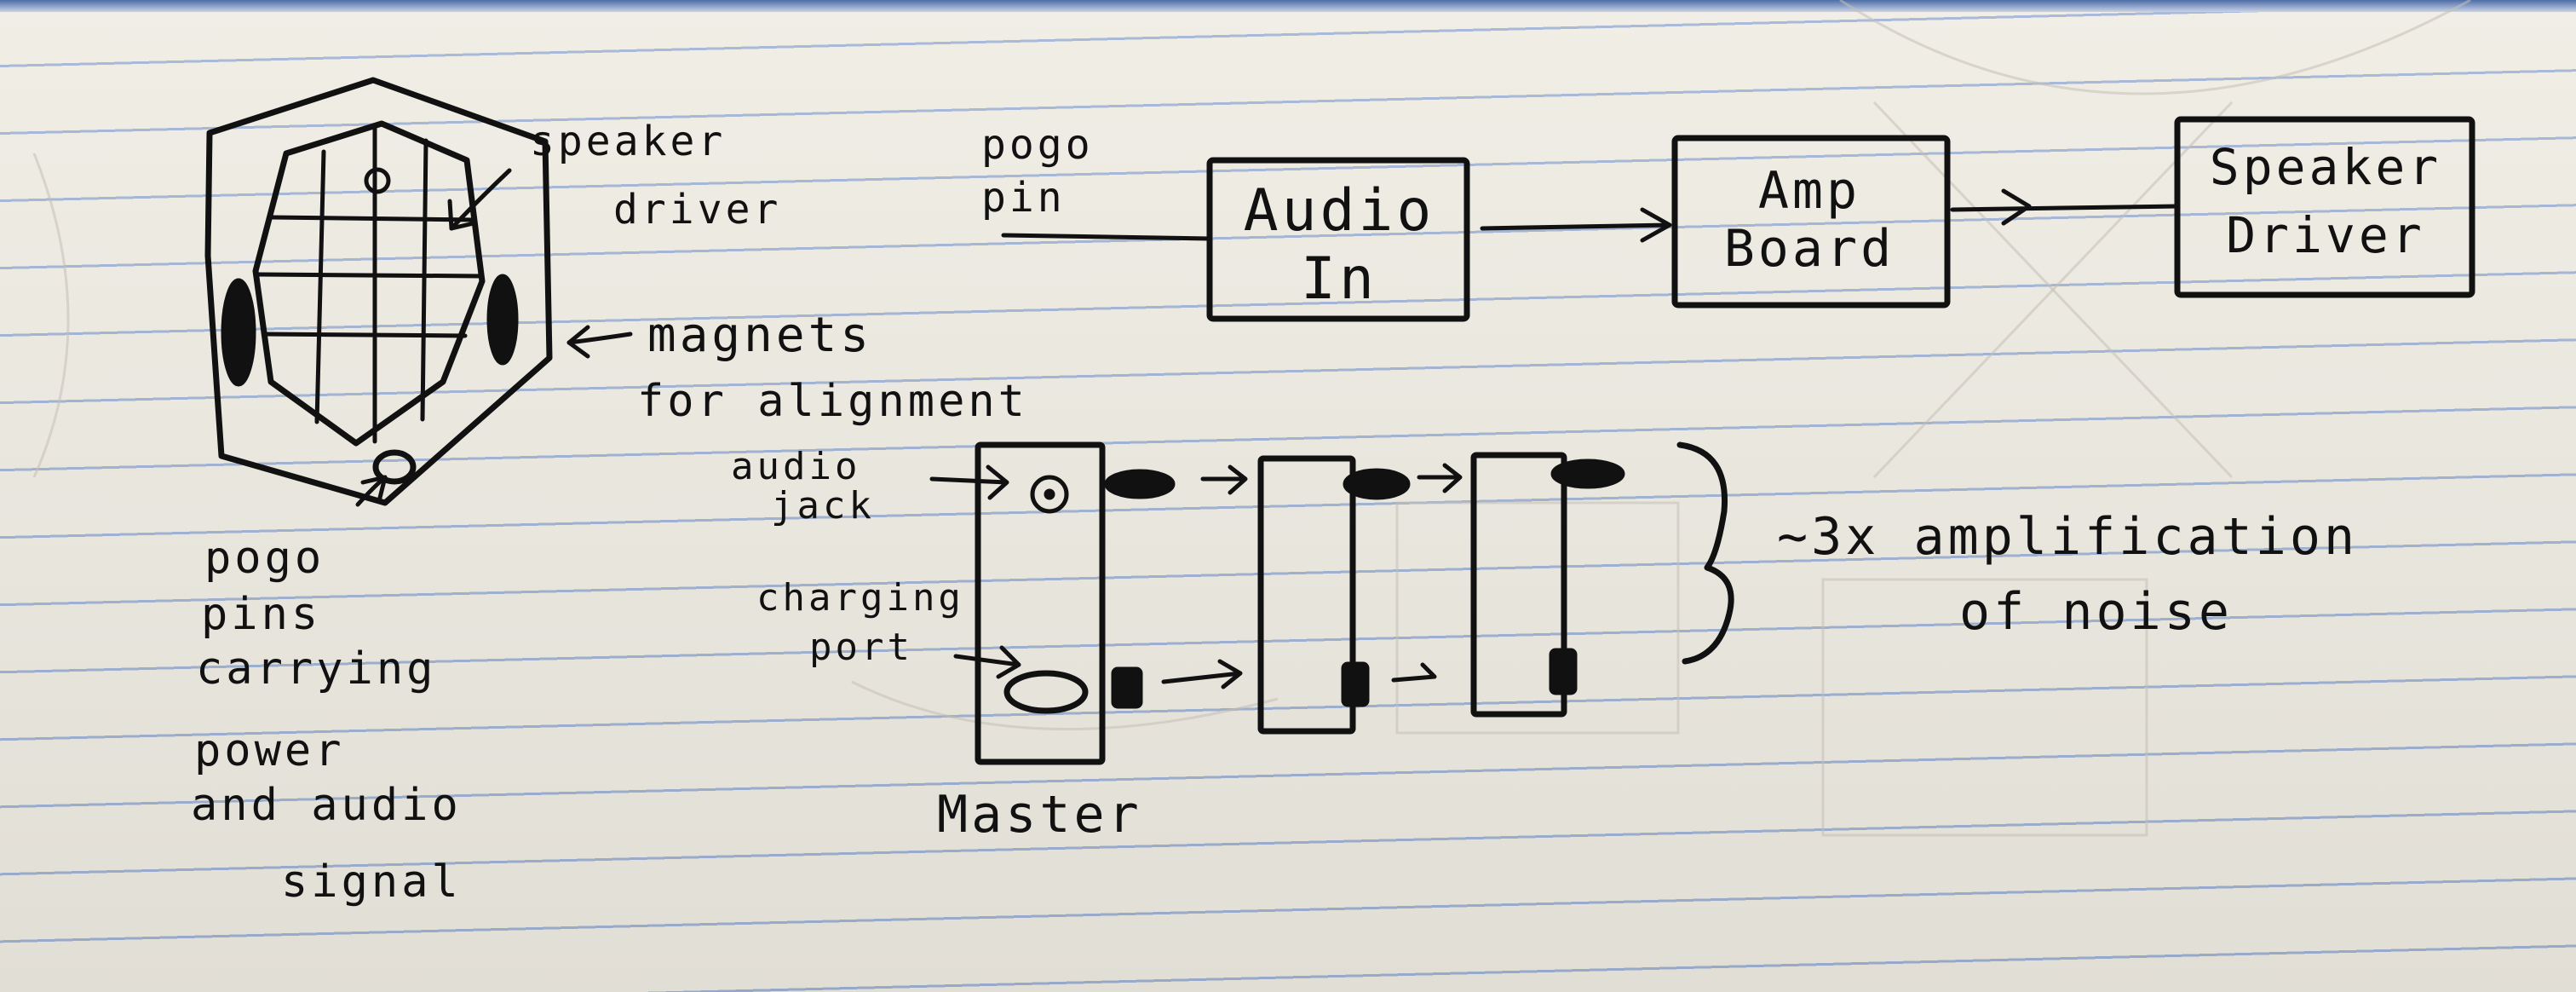 The width and height of the screenshot is (2576, 992). Describe the element at coordinates (796, 466) in the screenshot. I see `audio-jack-label-line1: audio` at that location.